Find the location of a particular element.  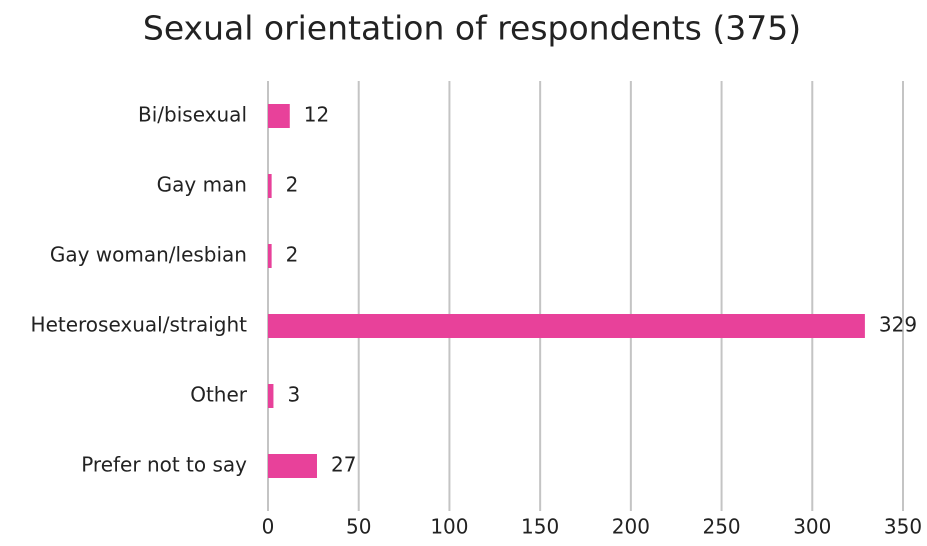

y-tick-label: Gay woman/lesbian is located at coordinates (148, 255).